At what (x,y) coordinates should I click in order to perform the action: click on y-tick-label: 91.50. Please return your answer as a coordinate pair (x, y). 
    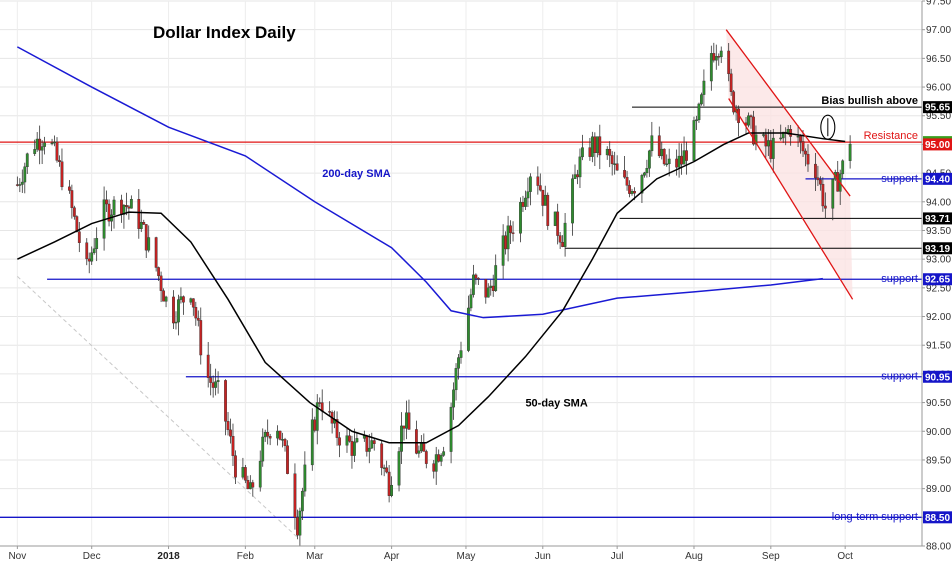
    Looking at the image, I should click on (938, 346).